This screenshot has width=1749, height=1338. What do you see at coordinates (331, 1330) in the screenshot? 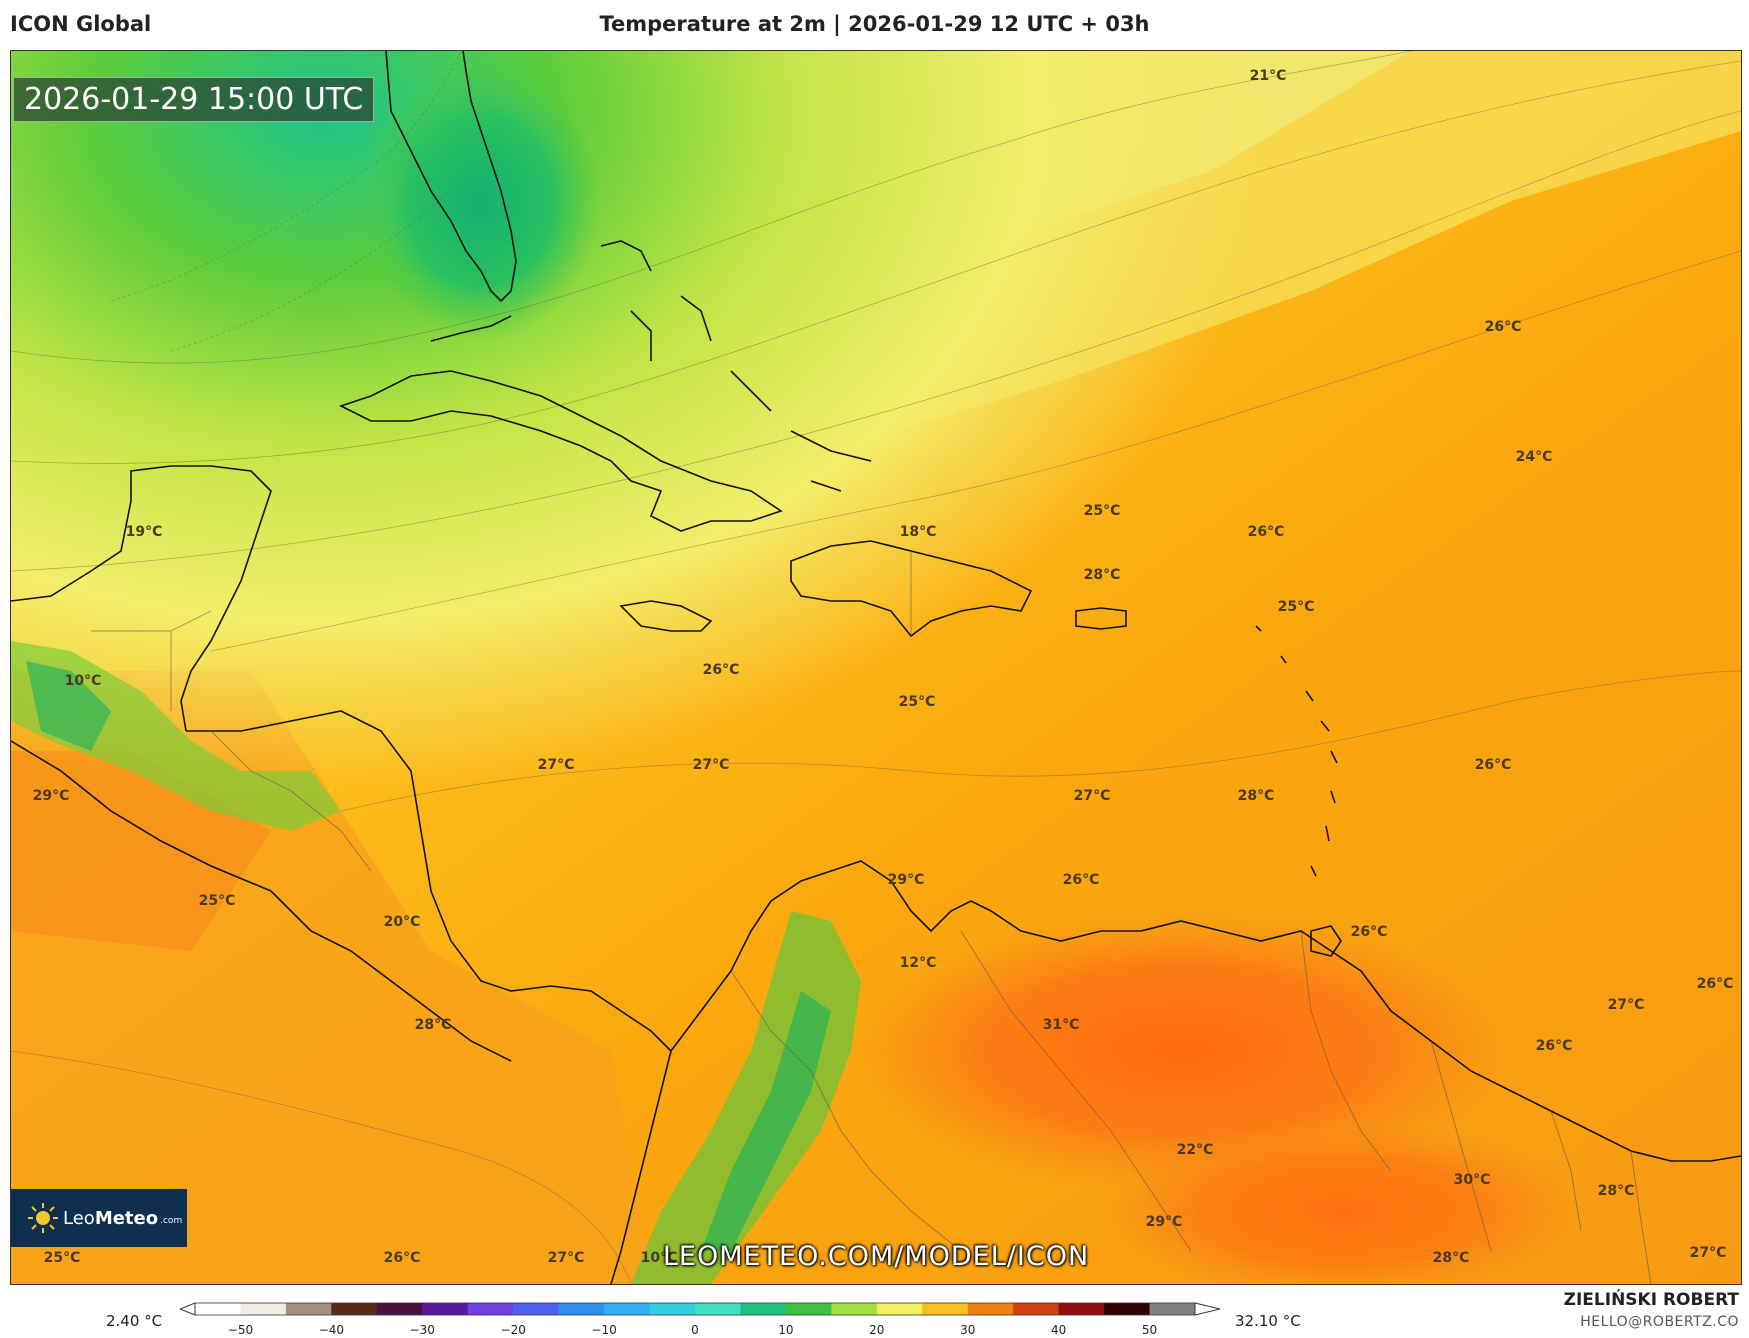
I see `colorbar-tick-label: −40` at bounding box center [331, 1330].